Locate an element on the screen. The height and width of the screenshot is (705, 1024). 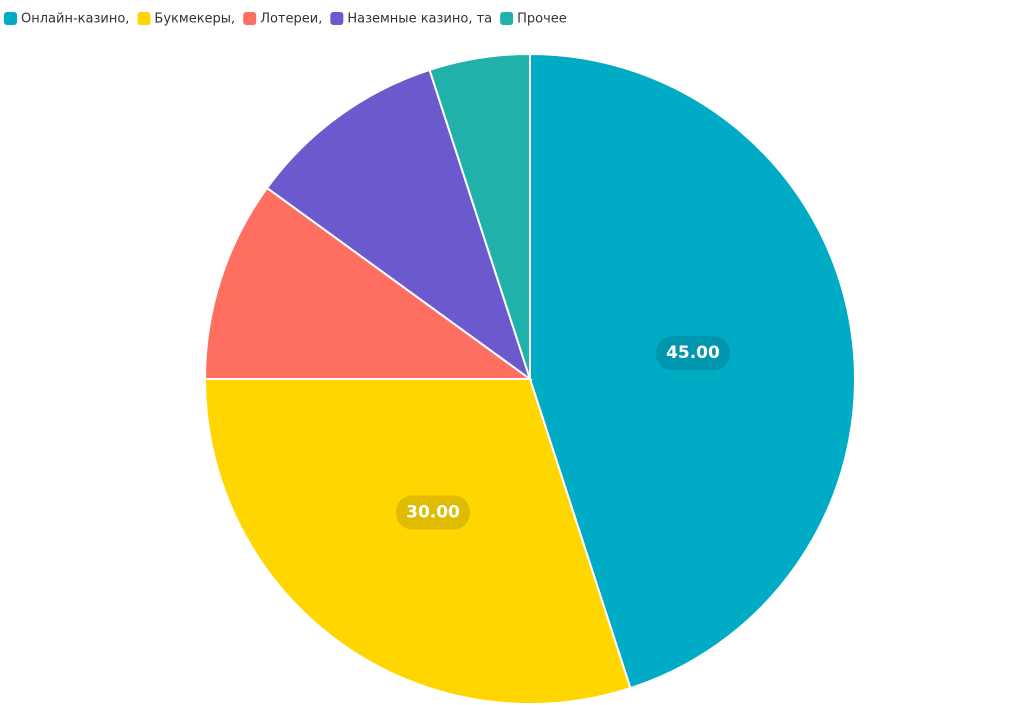
legend-label: Онлайн-казино, is located at coordinates (75, 19).